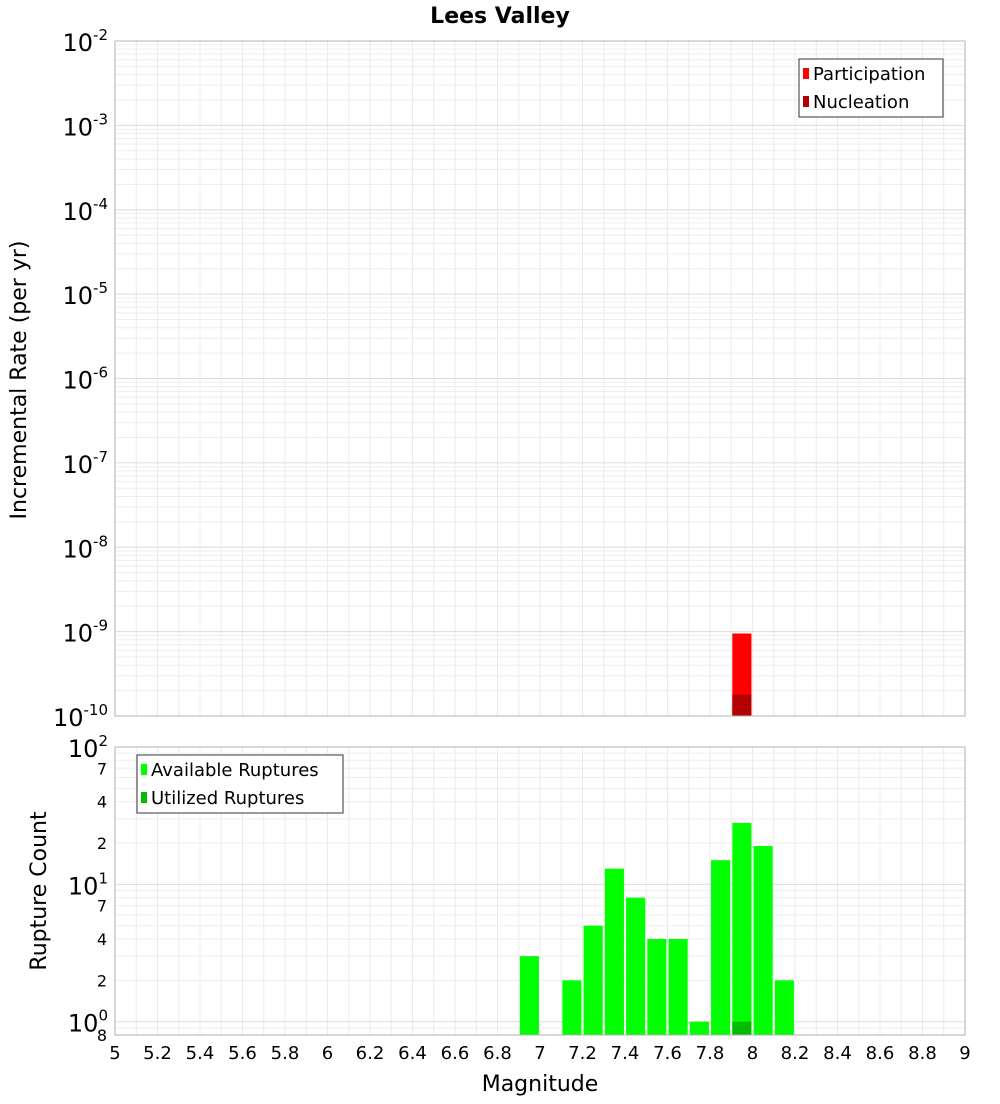 The image size is (1000, 1104). Describe the element at coordinates (100, 288) in the screenshot. I see `top-y-tick-exp: -5` at that location.